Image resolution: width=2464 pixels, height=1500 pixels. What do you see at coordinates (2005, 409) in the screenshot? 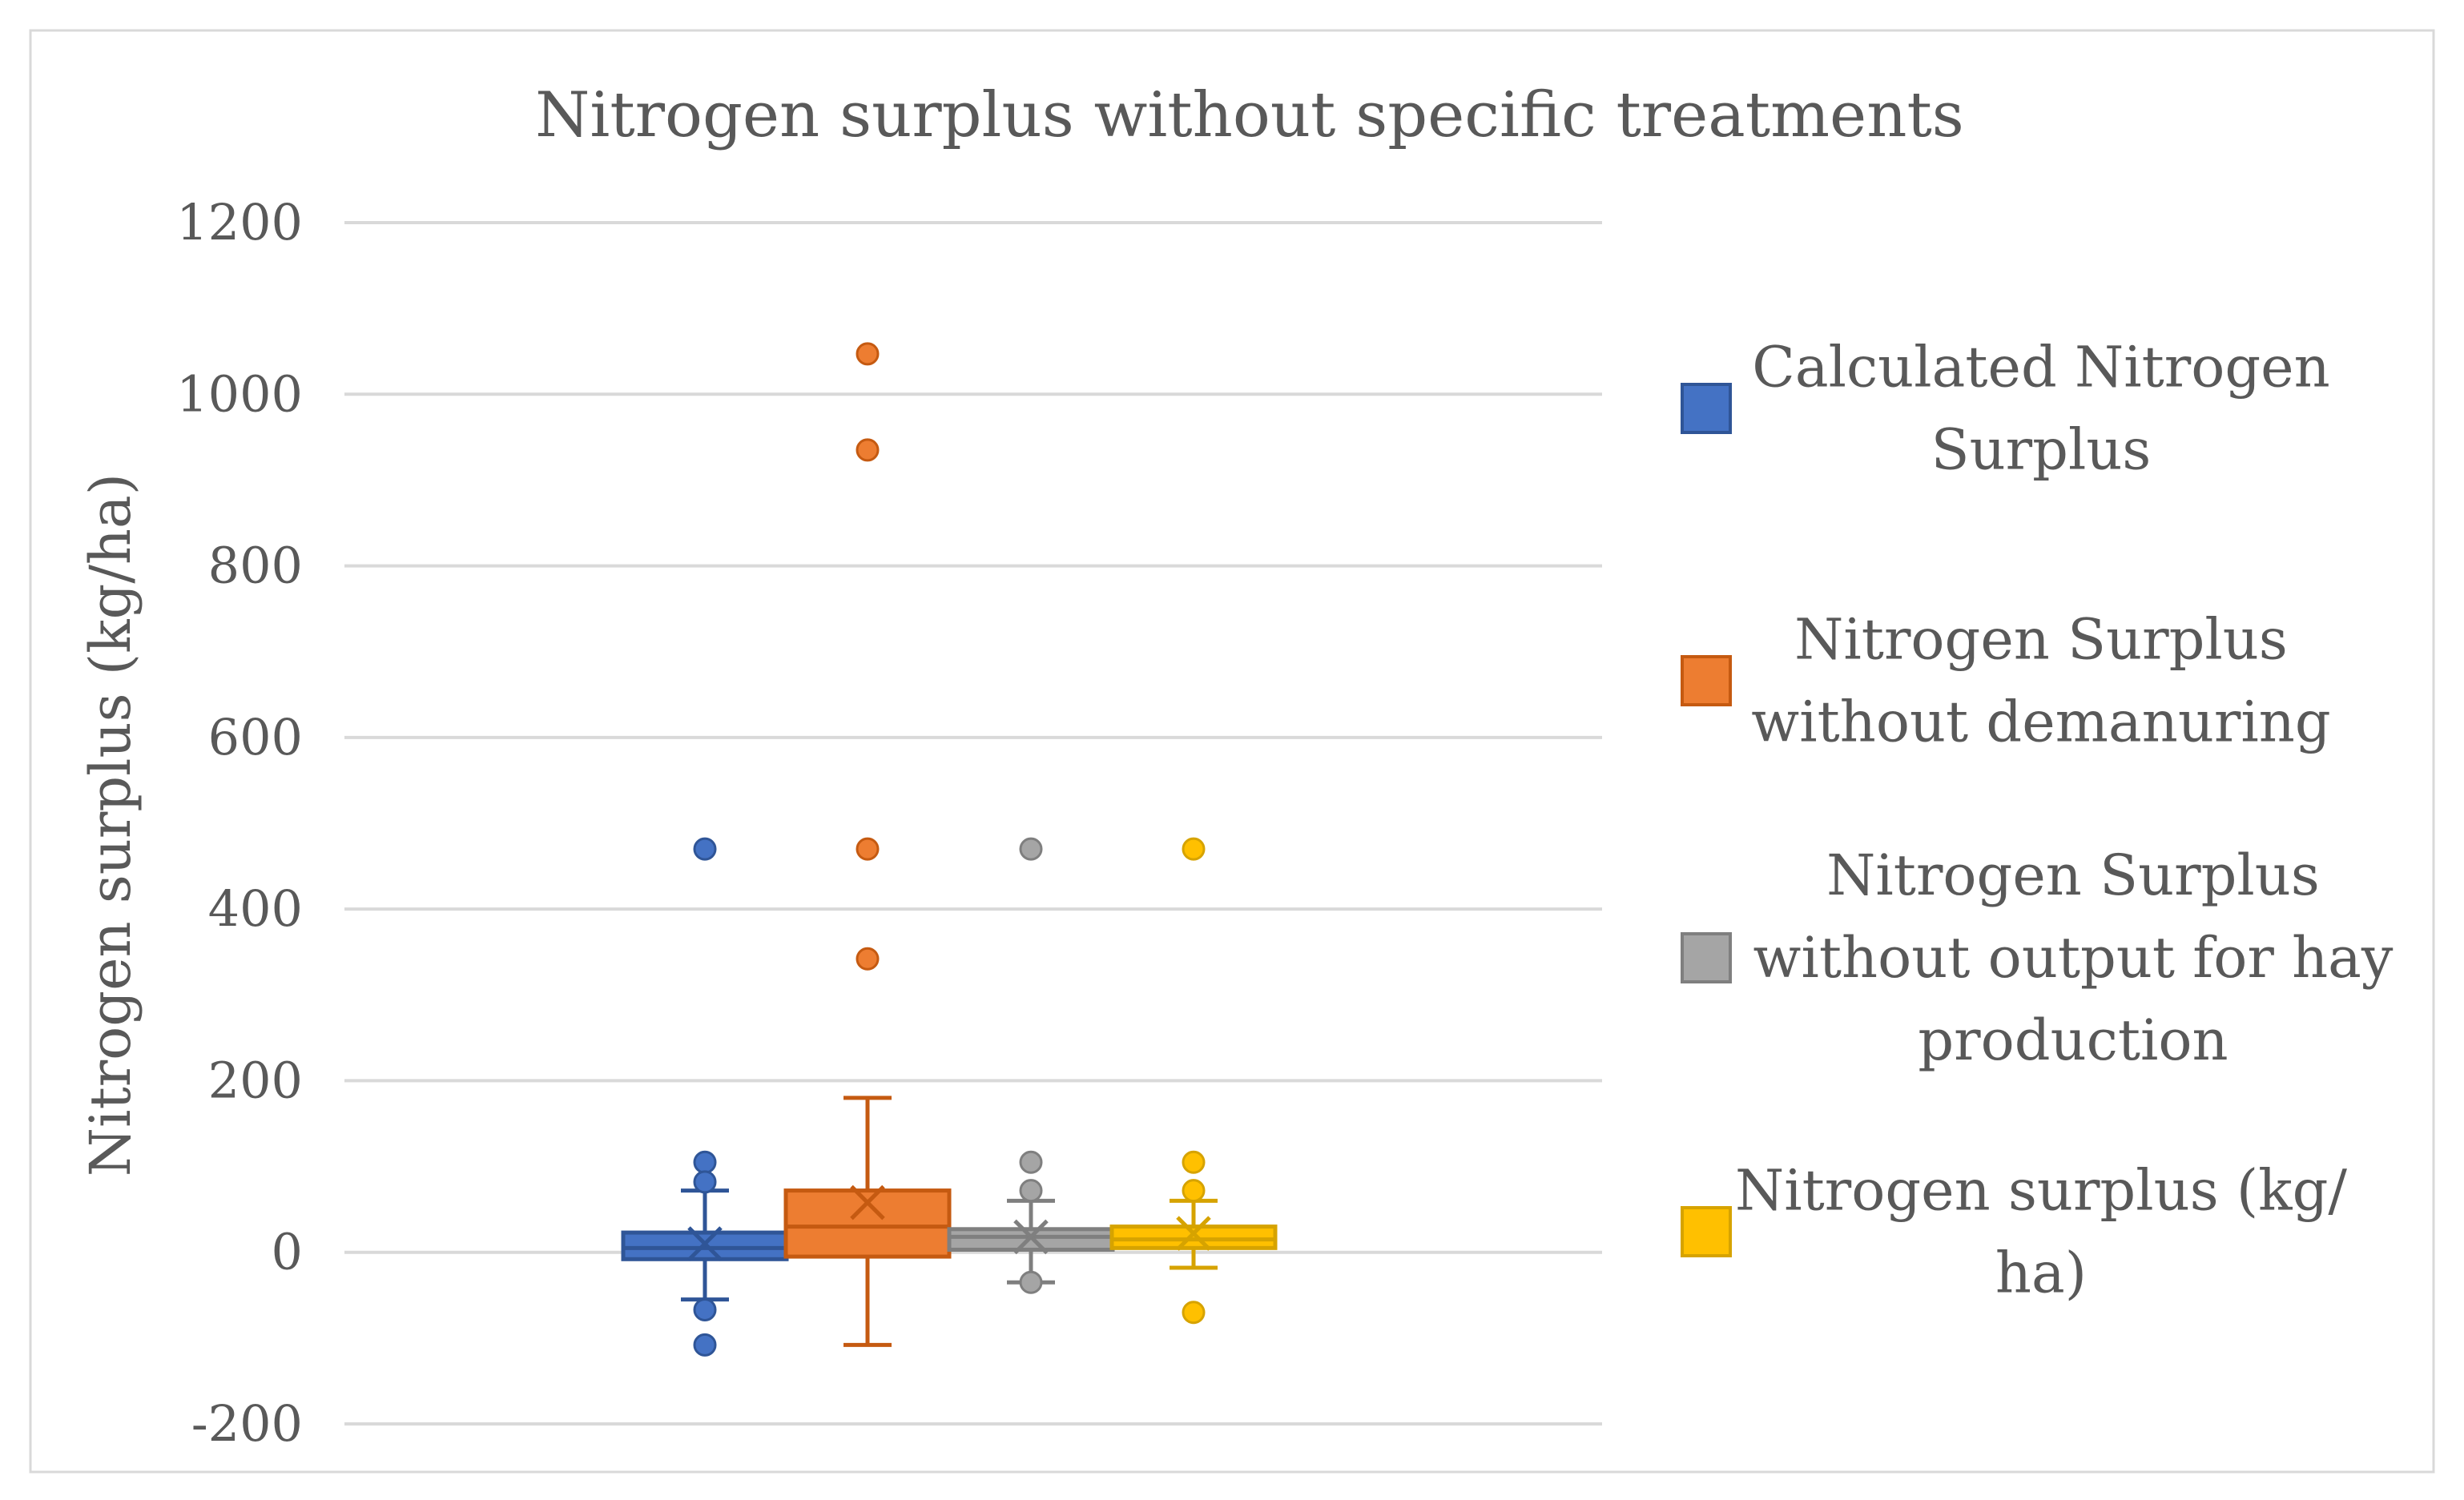
I see `legend-item-1: Calculated Nitrogen Surplus` at bounding box center [2005, 409].